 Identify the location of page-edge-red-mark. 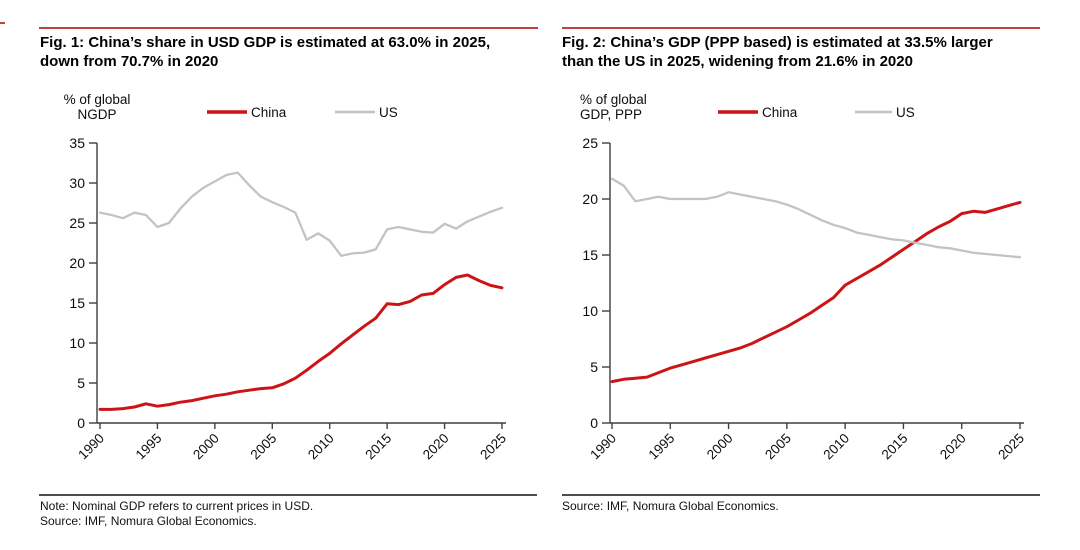
(2, 23).